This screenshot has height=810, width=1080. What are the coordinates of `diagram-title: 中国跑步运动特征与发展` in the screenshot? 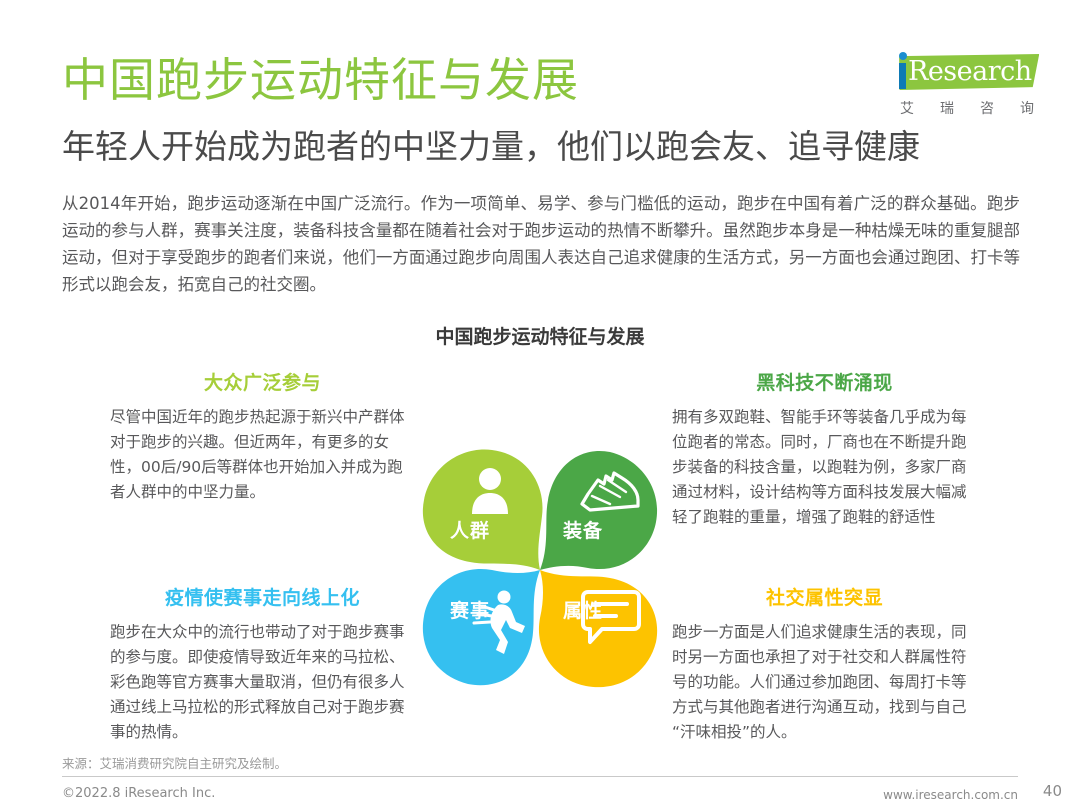 It's located at (540, 337).